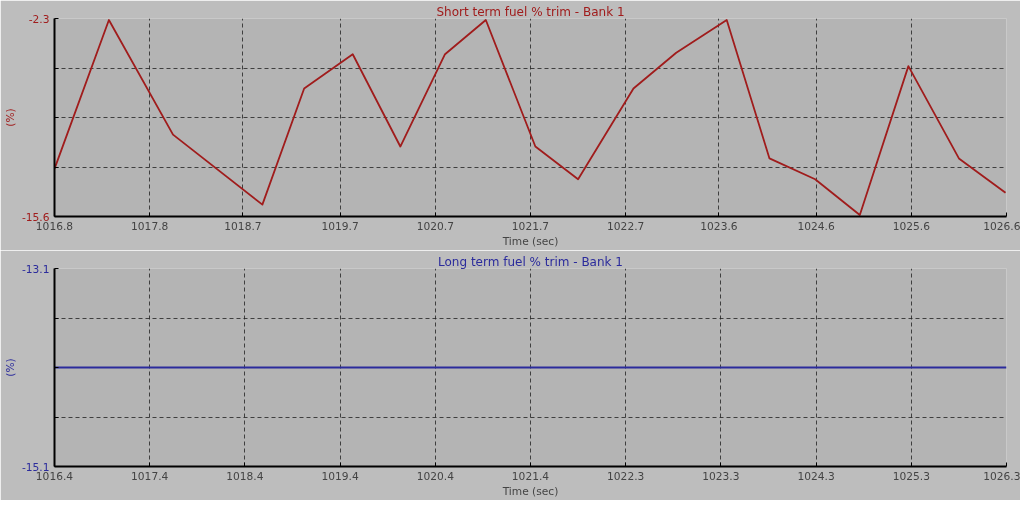  Describe the element at coordinates (721, 476) in the screenshot. I see `x-tick-label: 1023.3` at that location.